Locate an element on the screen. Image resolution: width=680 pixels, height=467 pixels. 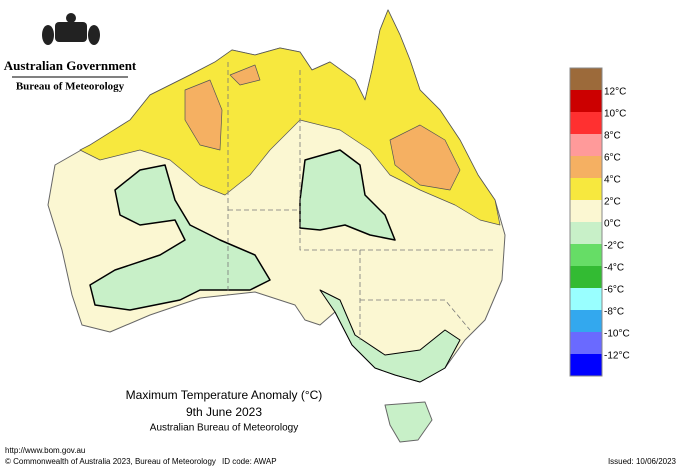
legend-label: 0°C is located at coordinates (612, 224).